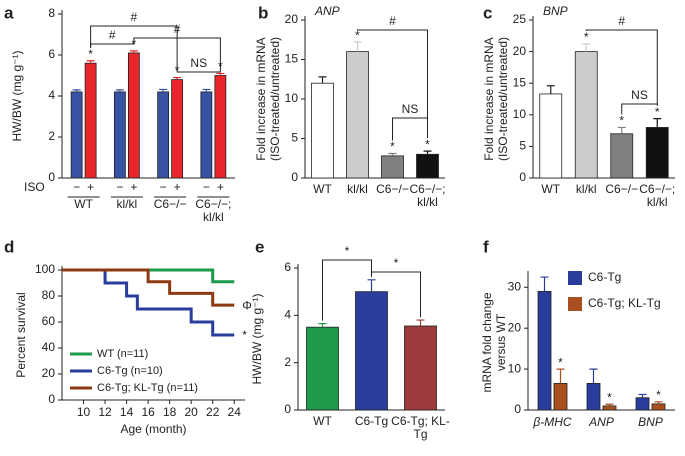 The width and height of the screenshot is (685, 456). I want to click on panel-label: c, so click(487, 12).